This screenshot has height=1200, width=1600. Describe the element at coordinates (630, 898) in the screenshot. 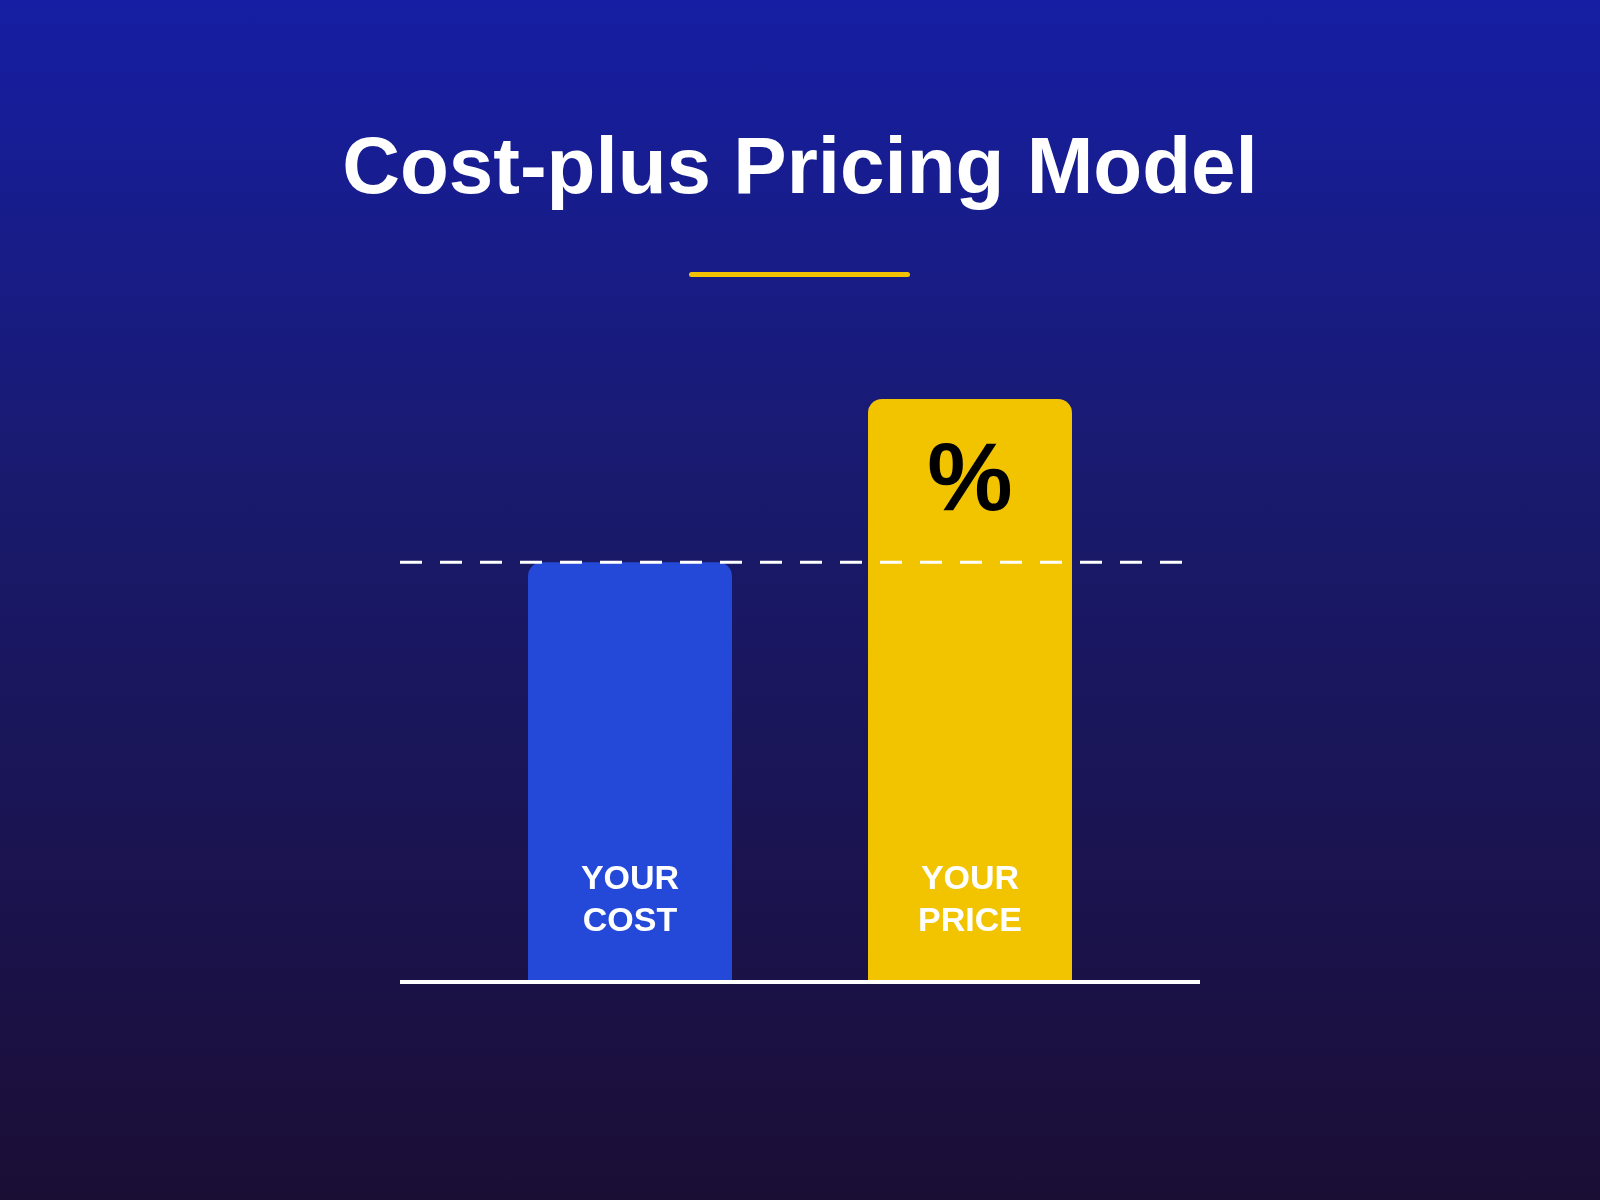

I see `x-tick-label: YOUR COST` at that location.